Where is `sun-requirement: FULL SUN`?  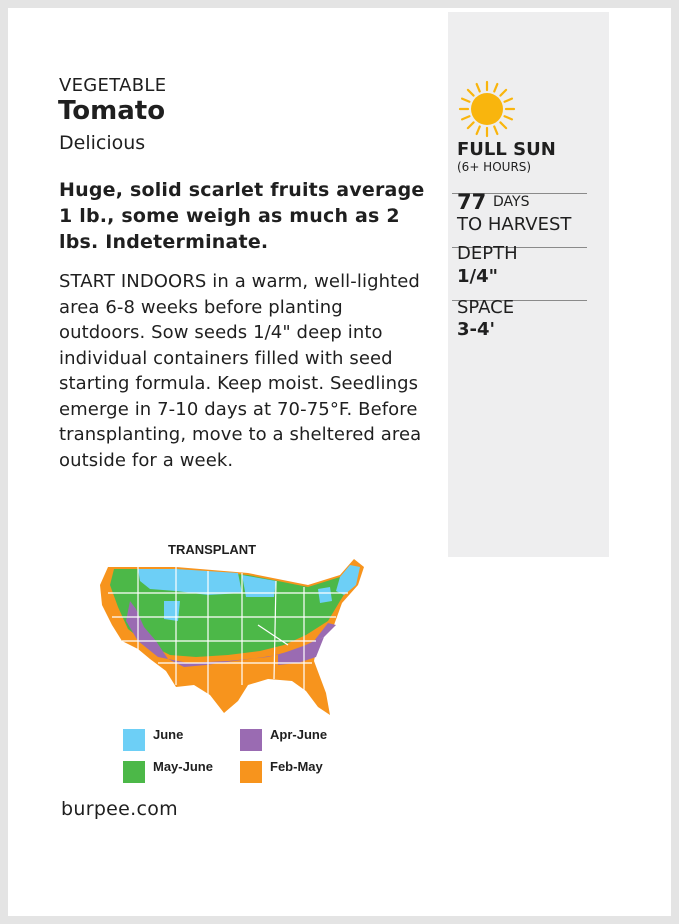
sun-requirement: FULL SUN is located at coordinates (506, 149).